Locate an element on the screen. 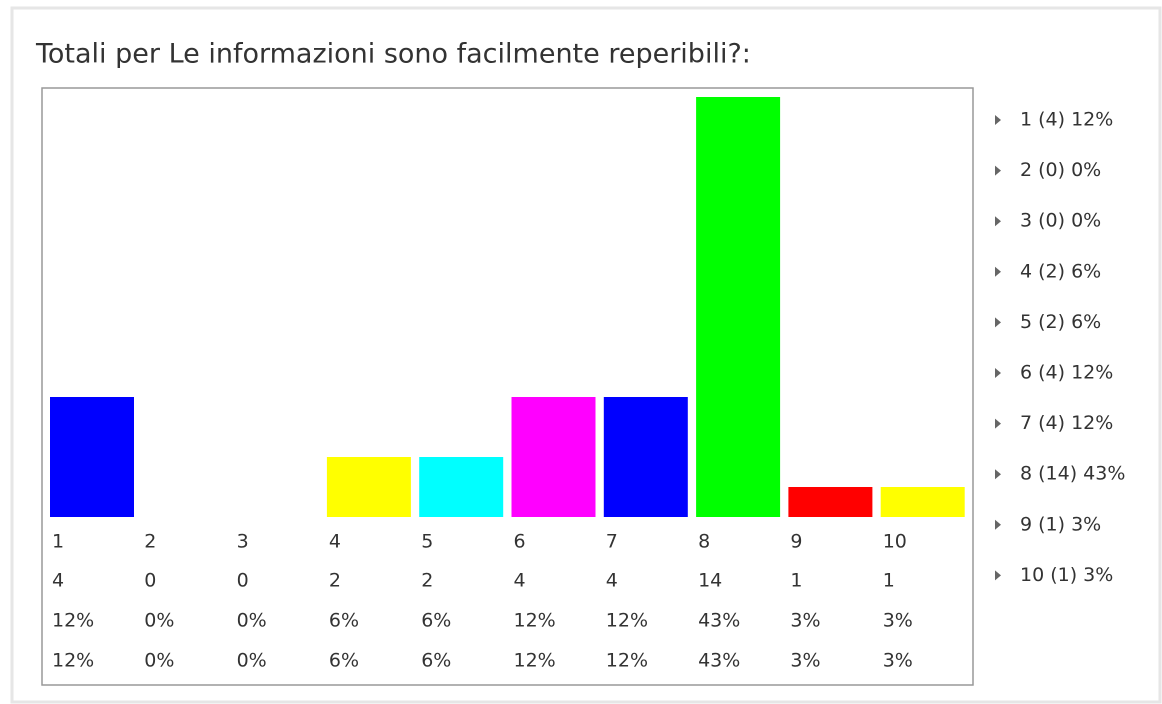 This screenshot has height=704, width=1162. category-label: 7 is located at coordinates (612, 542).